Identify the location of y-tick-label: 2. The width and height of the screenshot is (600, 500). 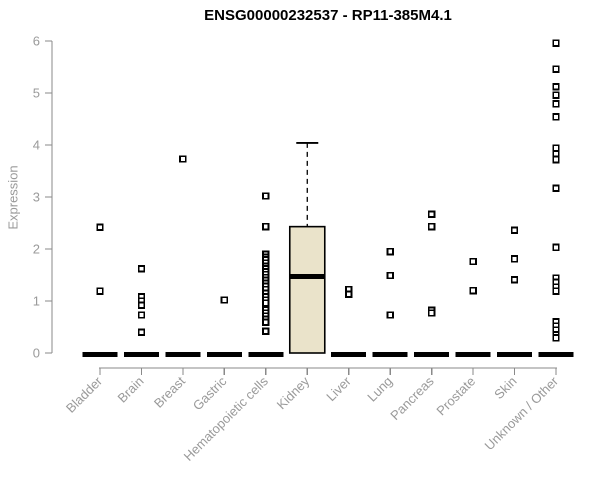
(36, 249).